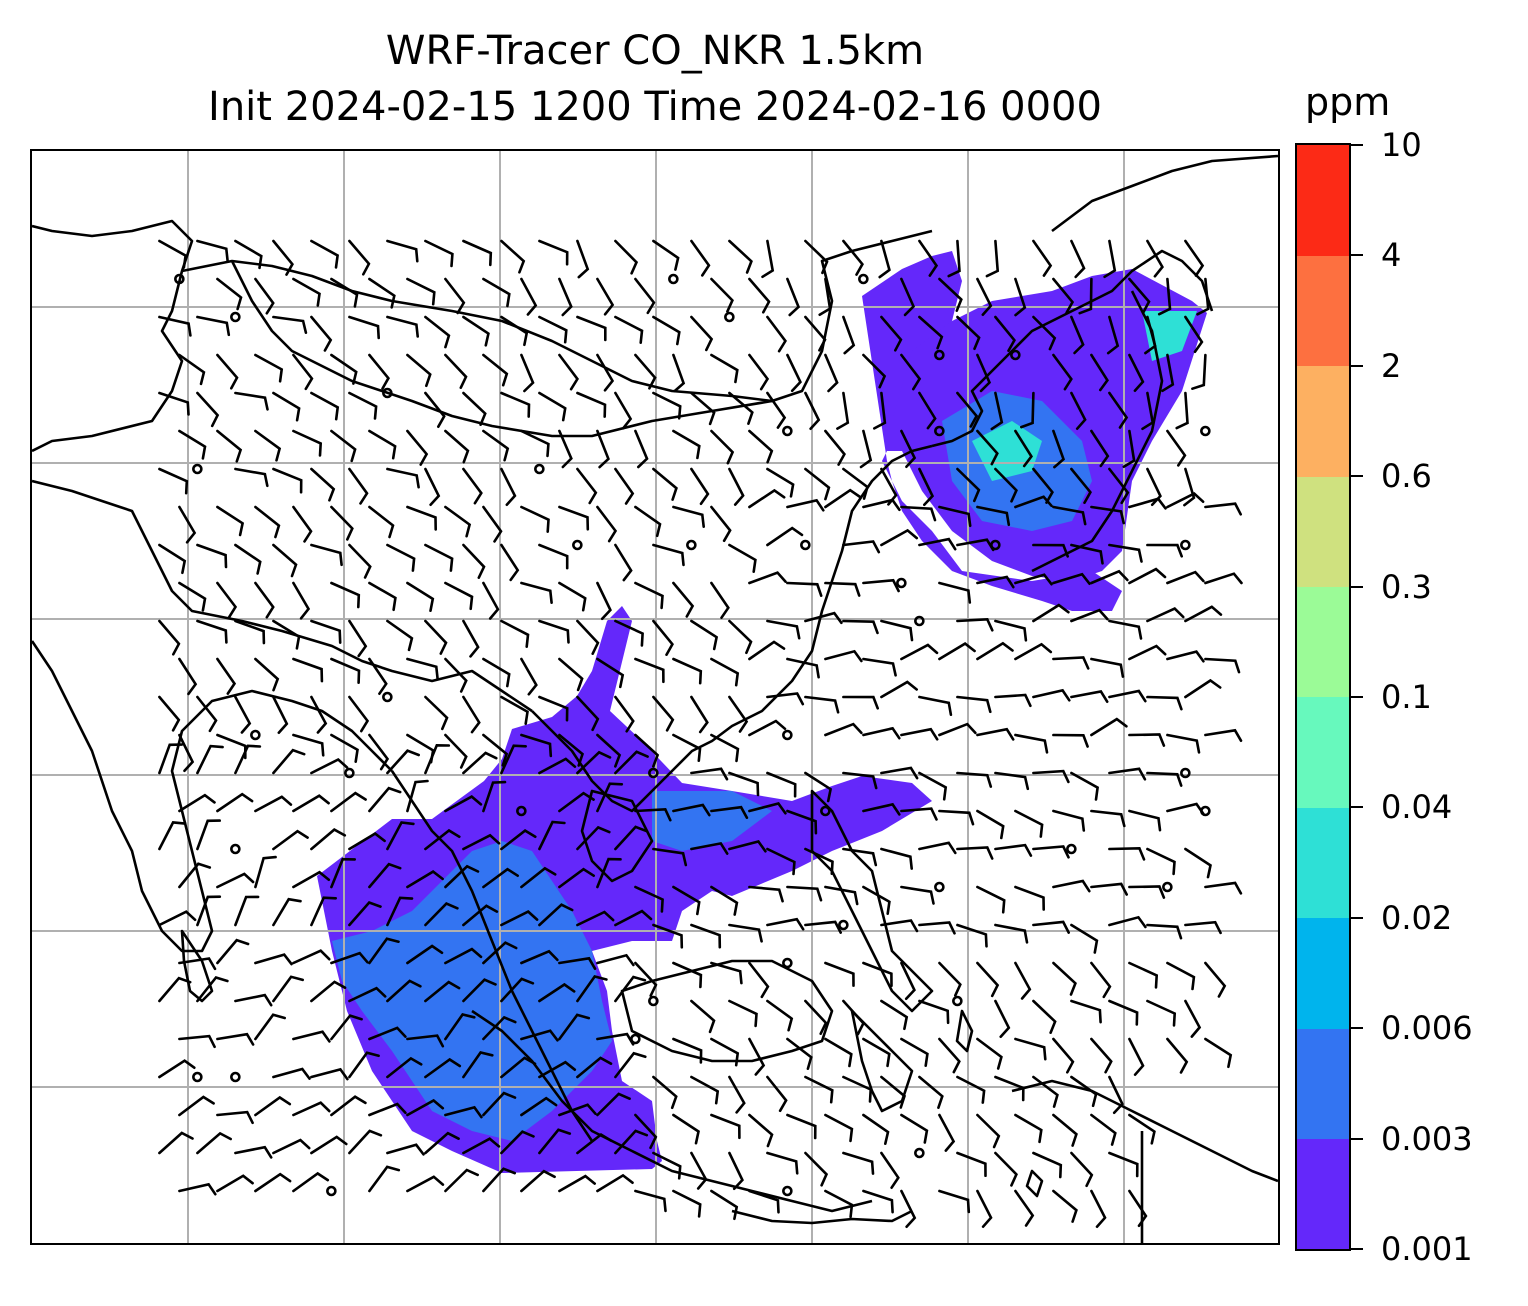 Image resolution: width=1528 pixels, height=1306 pixels. Describe the element at coordinates (872, 901) in the screenshot. I see `coast-philippines` at that location.